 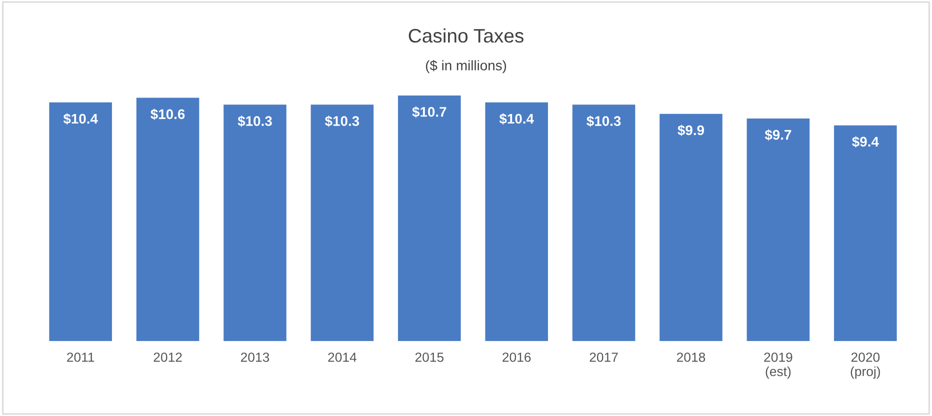 I want to click on x-tick-label: 2020 (proj), so click(x=865, y=365).